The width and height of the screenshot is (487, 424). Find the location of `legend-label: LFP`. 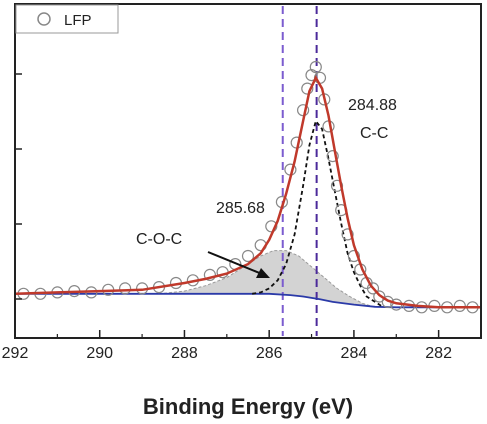

legend-label: LFP is located at coordinates (78, 20).